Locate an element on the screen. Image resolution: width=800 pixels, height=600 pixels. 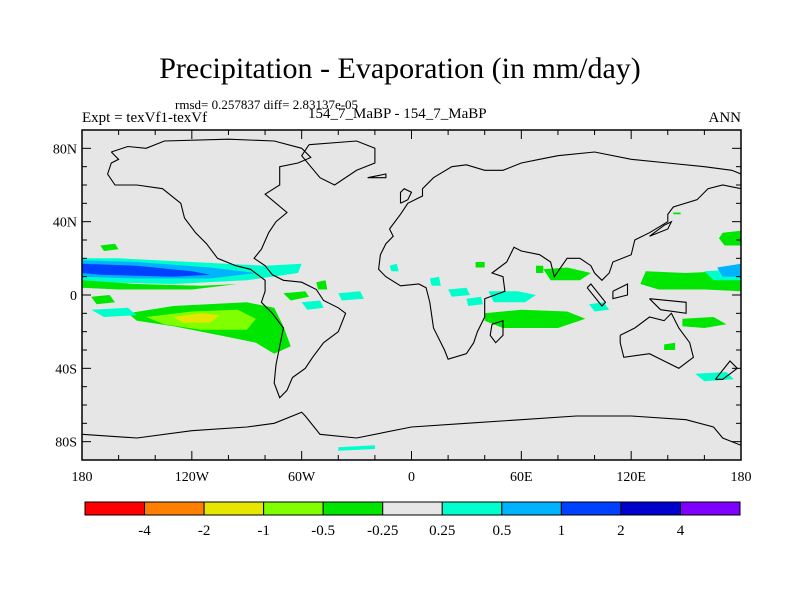
y-tick-label-0: 80N is located at coordinates (65, 149).